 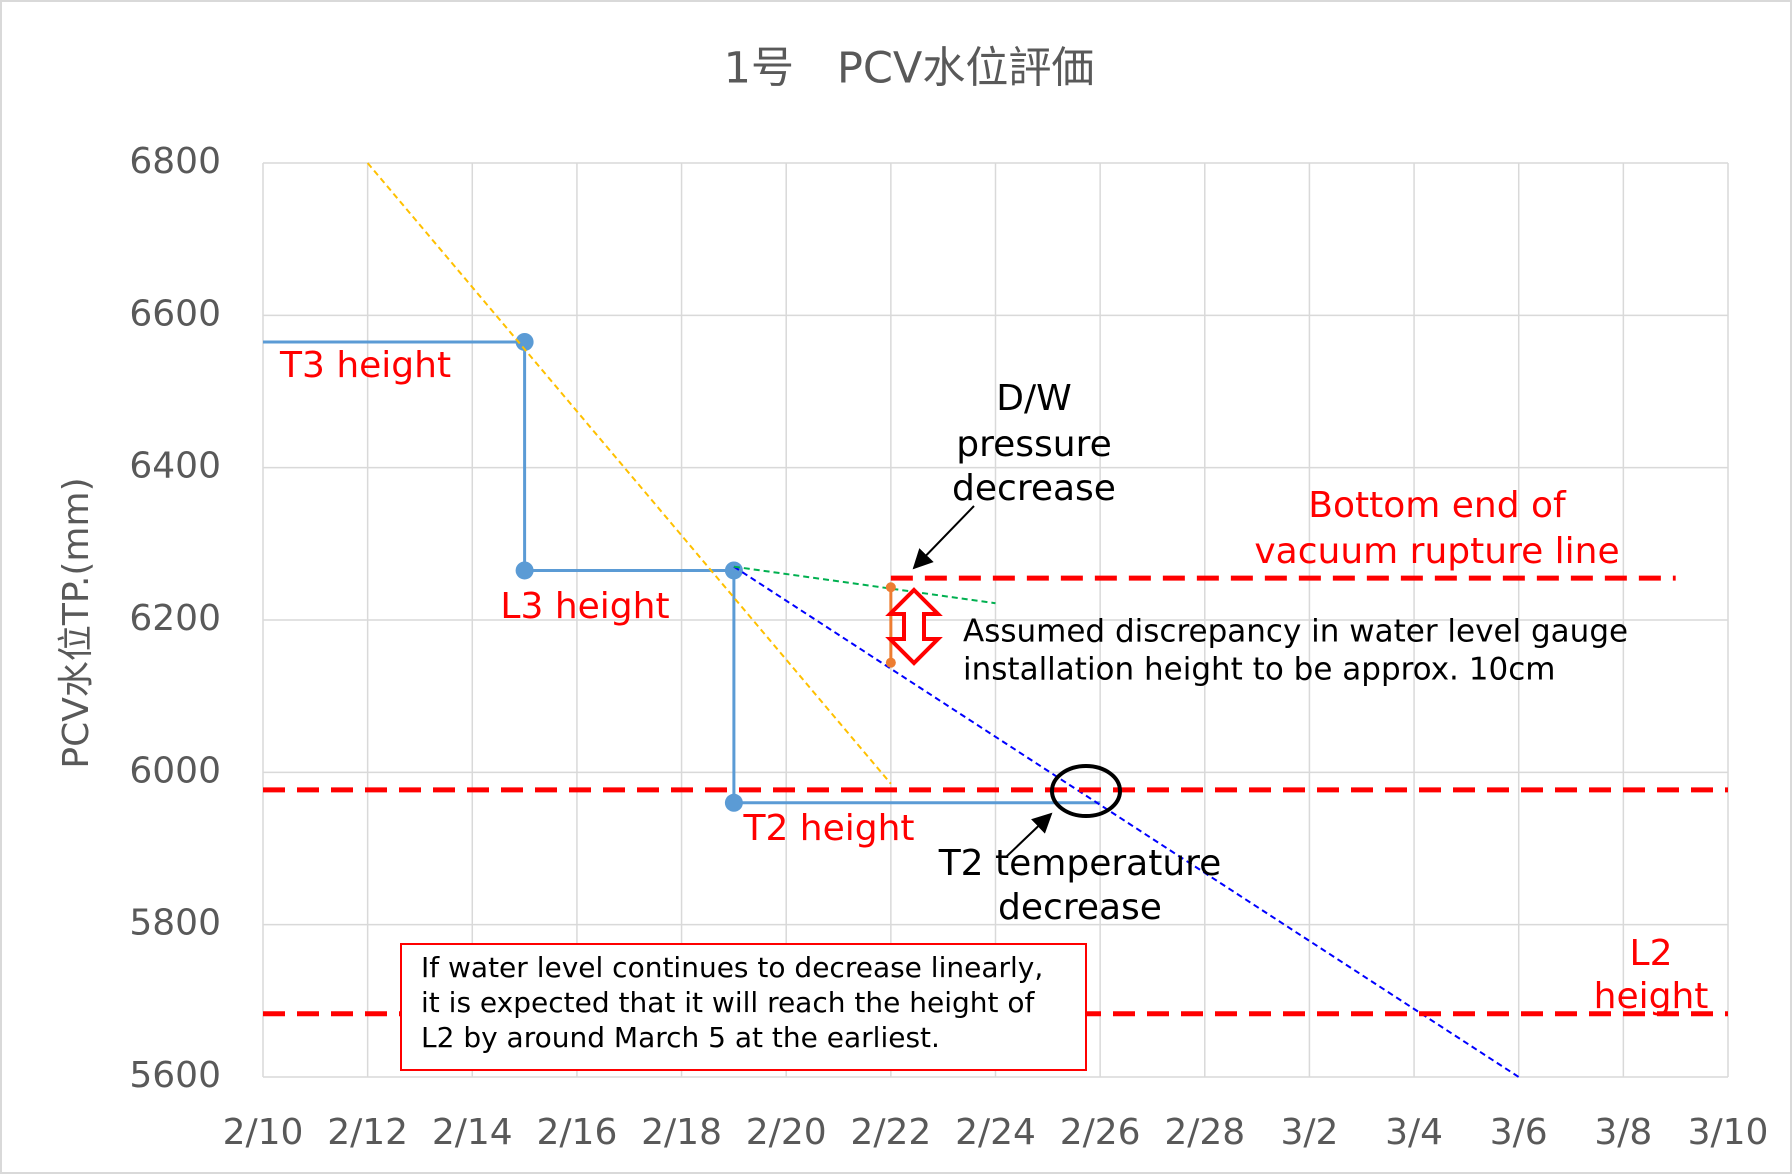 I want to click on y-tick-label: 6600, so click(x=175, y=313).